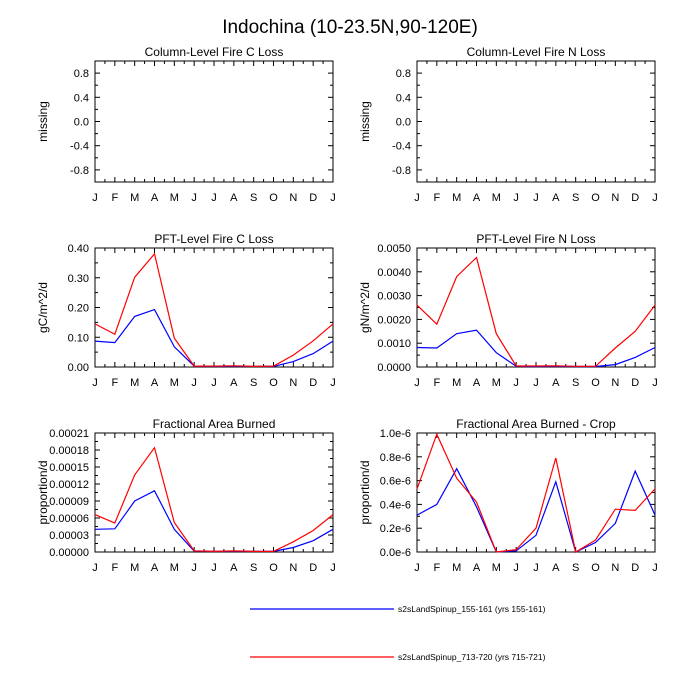 The image size is (700, 700). What do you see at coordinates (78, 368) in the screenshot?
I see `y-tick-label: 0.00` at bounding box center [78, 368].